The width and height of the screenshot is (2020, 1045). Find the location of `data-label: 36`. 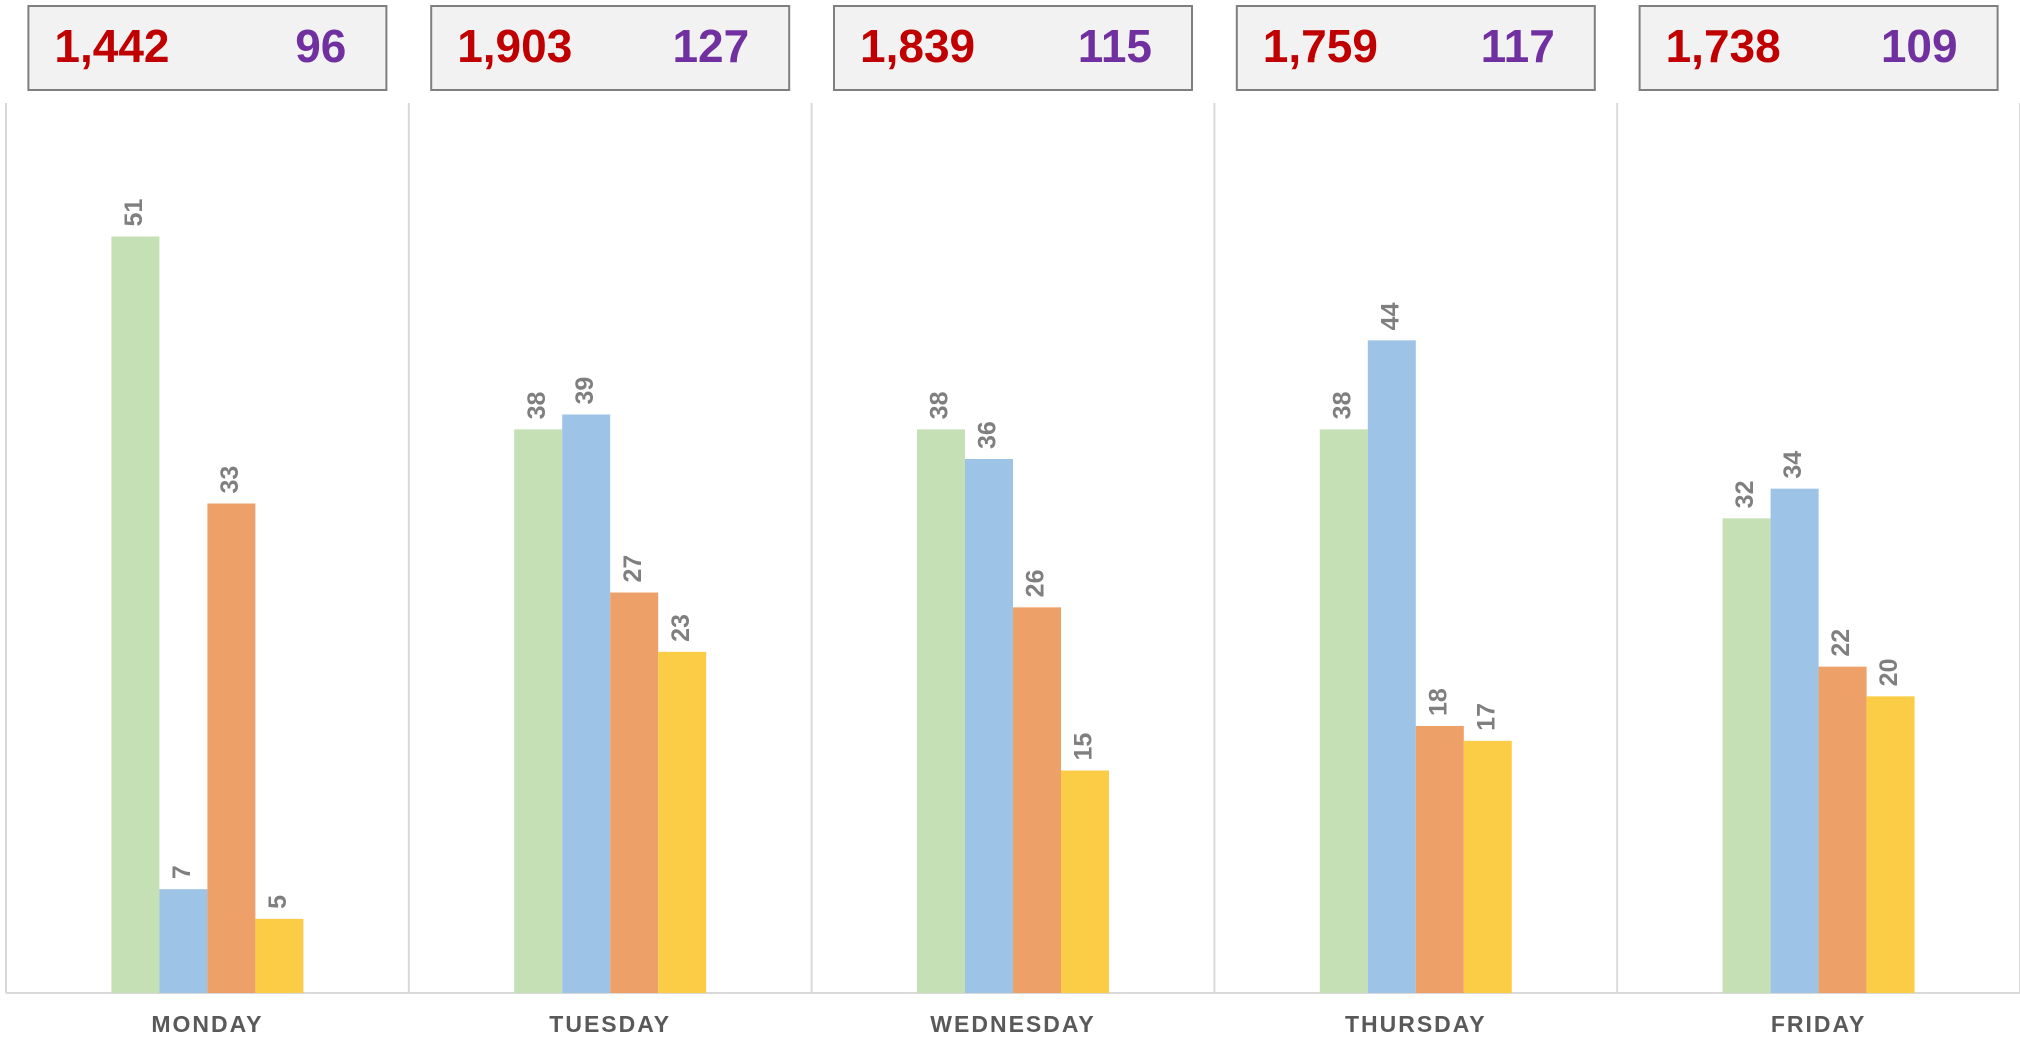

data-label: 36 is located at coordinates (988, 435).